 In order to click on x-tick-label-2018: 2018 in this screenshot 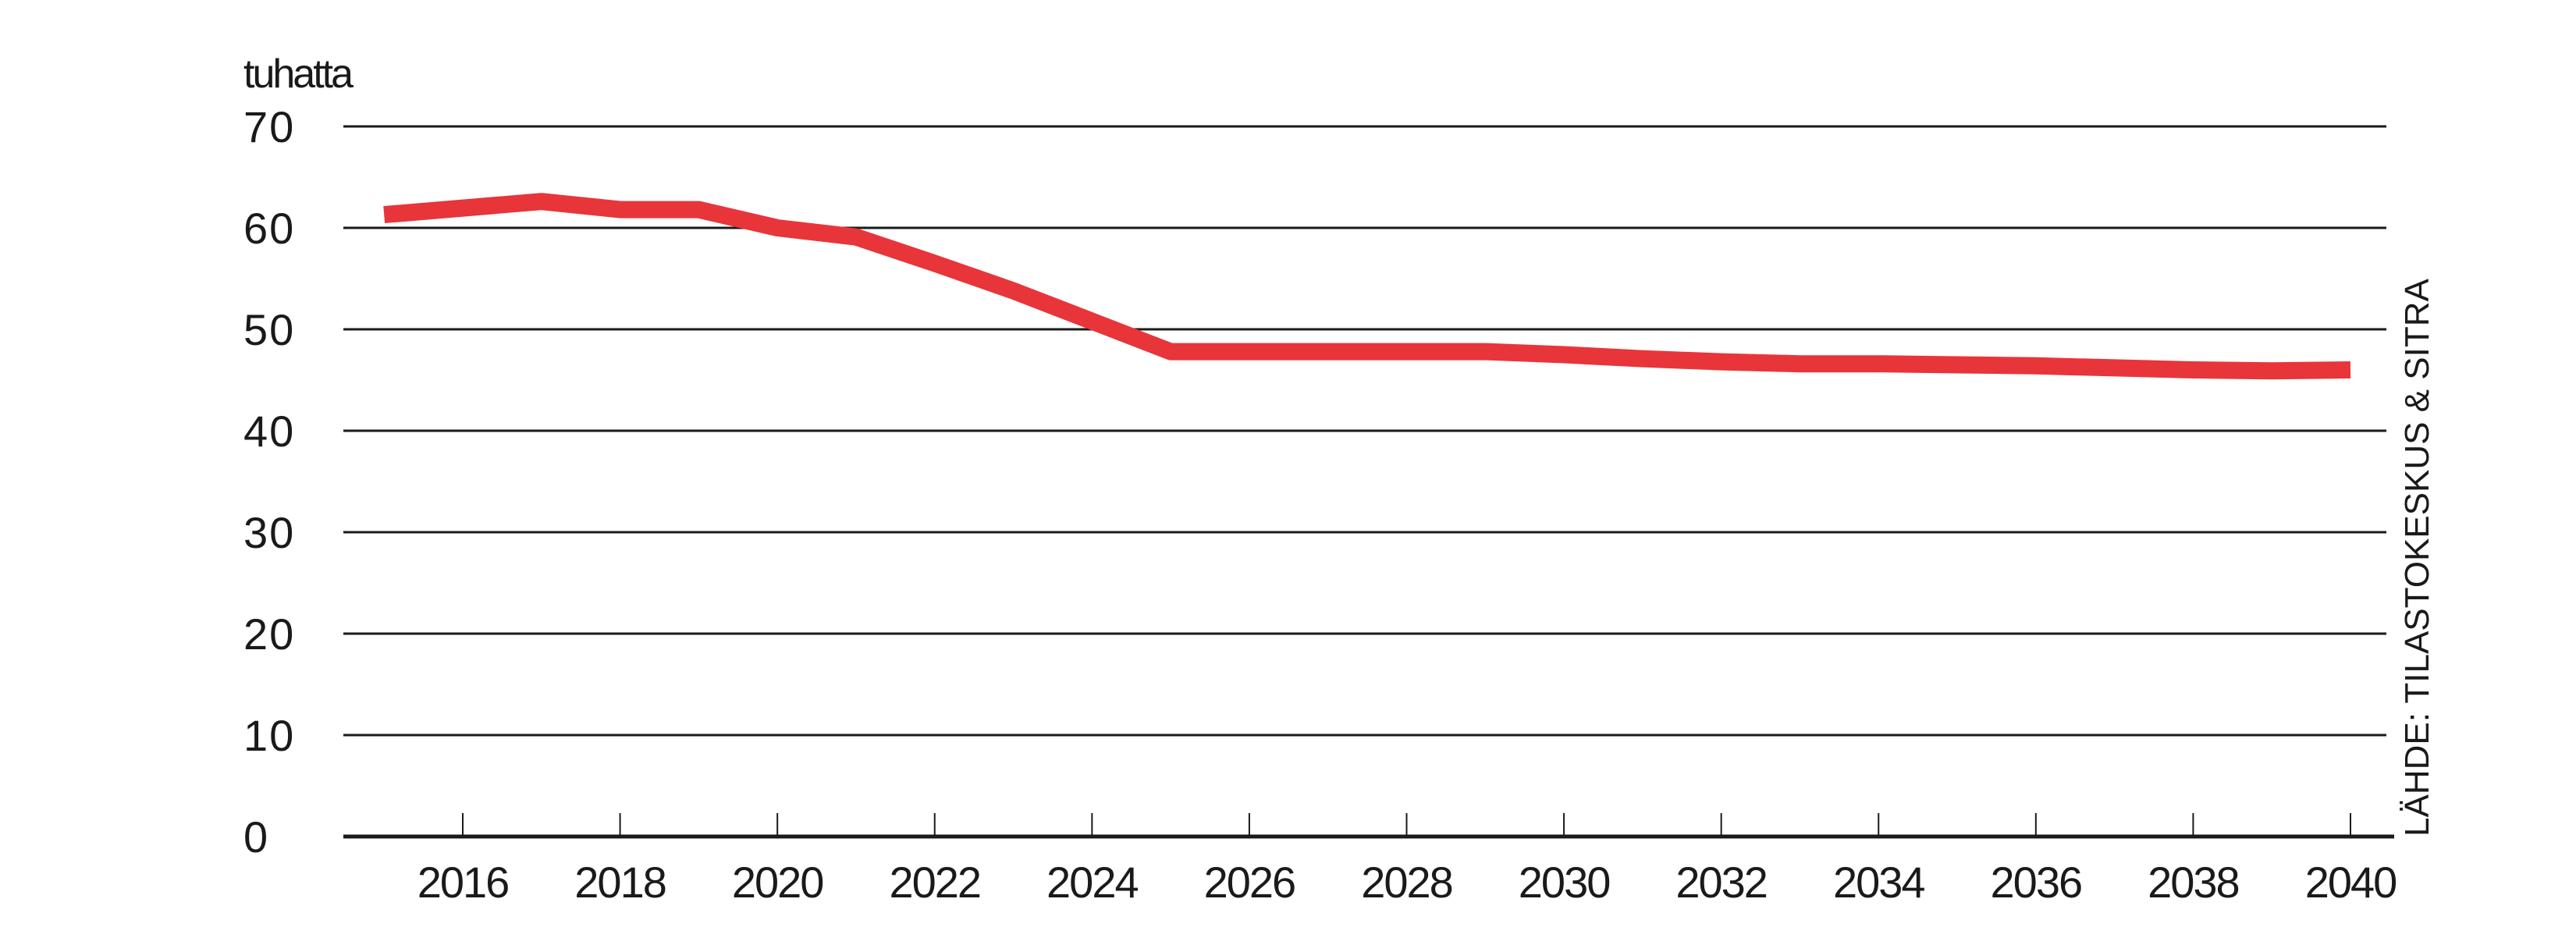, I will do `click(620, 882)`.